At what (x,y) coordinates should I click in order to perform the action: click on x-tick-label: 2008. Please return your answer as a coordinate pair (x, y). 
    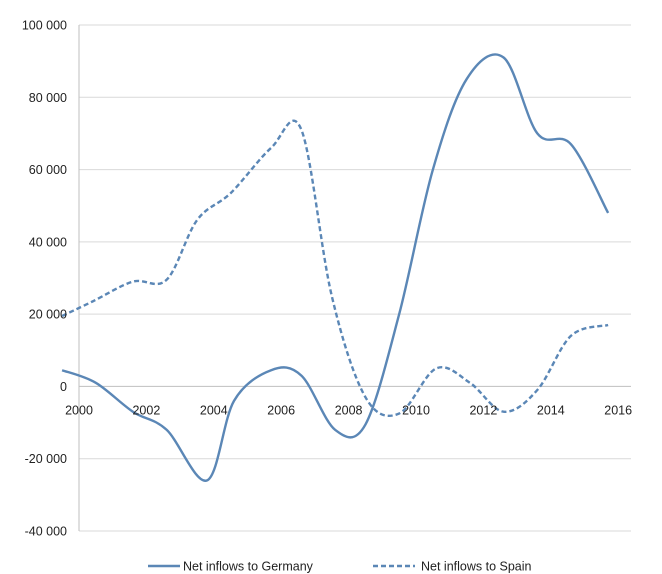
    Looking at the image, I should click on (349, 410).